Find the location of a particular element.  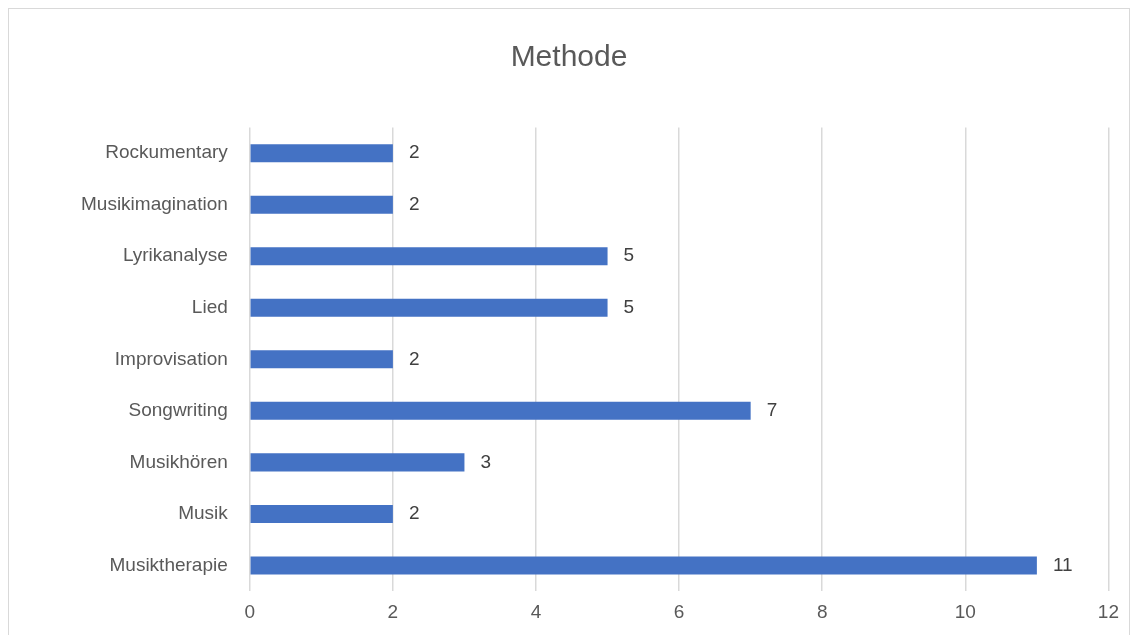

x-tick-label: 12 is located at coordinates (1108, 611).